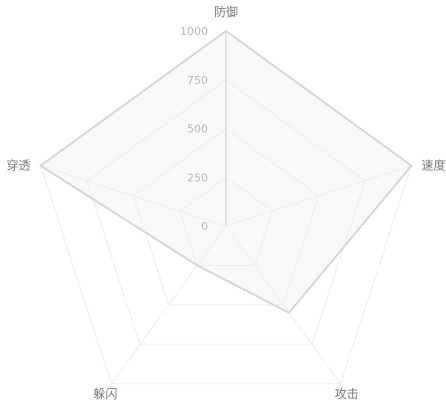 The image size is (446, 402). Describe the element at coordinates (105, 393) in the screenshot. I see `axis-label-dodge: 躲闪` at that location.